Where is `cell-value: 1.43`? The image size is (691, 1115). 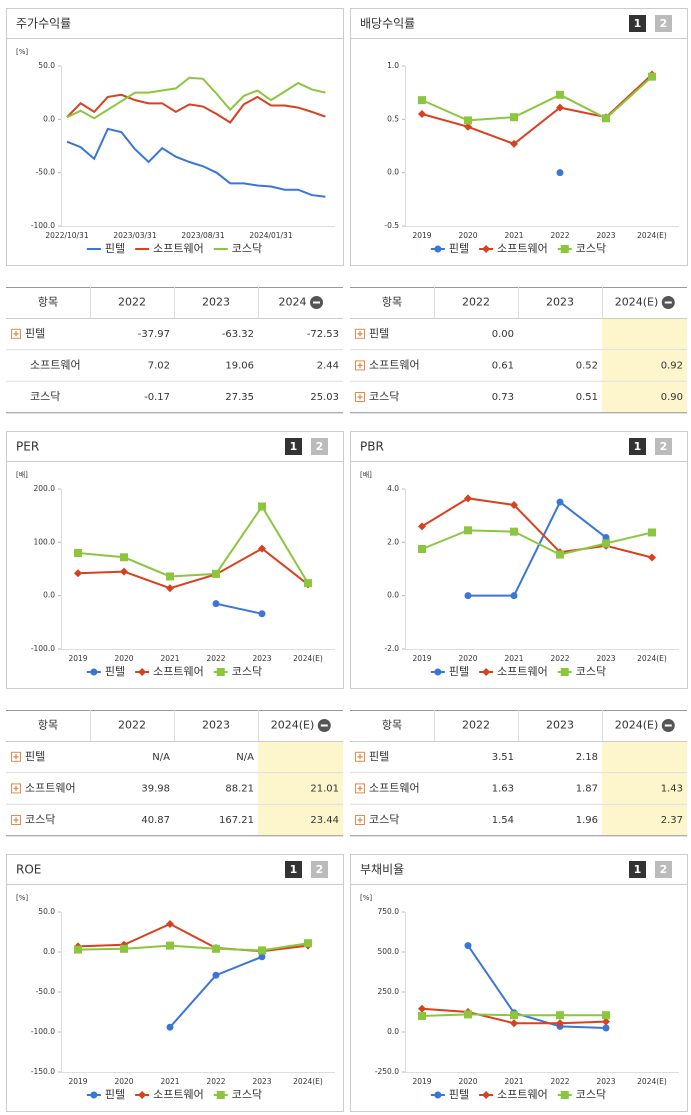 cell-value: 1.43 is located at coordinates (672, 788).